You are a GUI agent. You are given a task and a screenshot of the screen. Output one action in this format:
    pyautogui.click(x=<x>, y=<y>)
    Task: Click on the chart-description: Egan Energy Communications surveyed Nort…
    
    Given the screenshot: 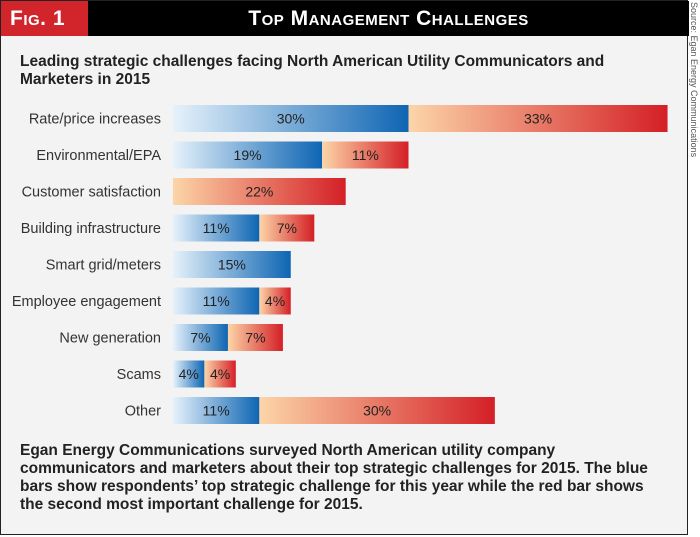 What is the action you would take?
    pyautogui.click(x=334, y=477)
    